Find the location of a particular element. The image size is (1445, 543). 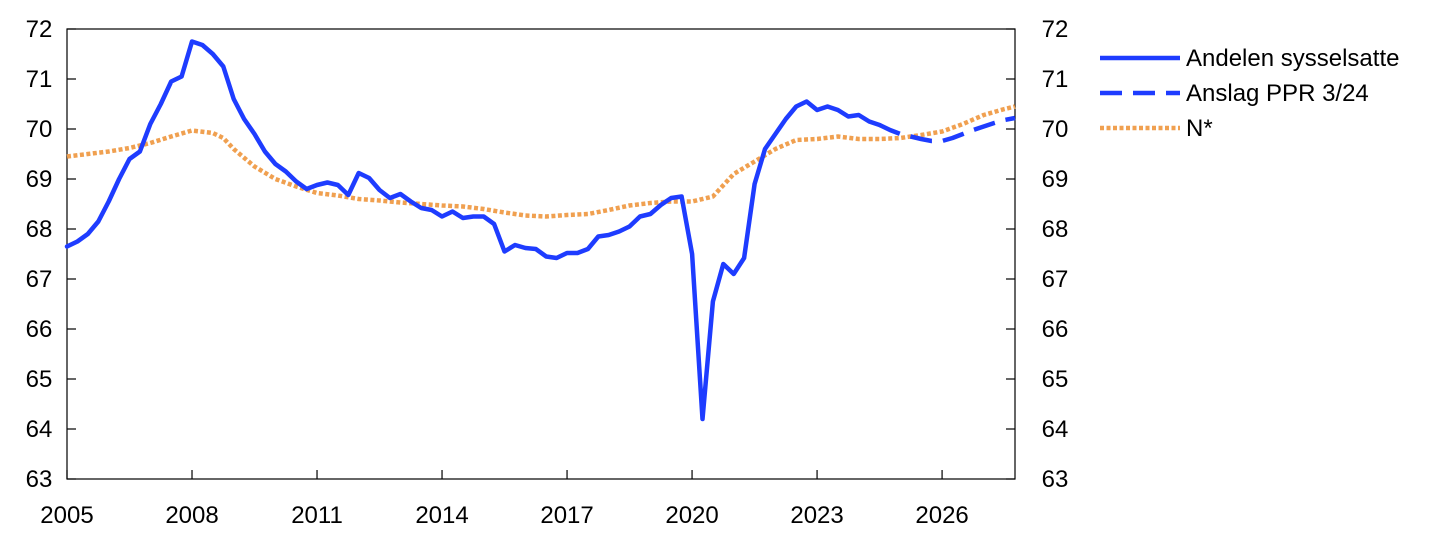

y-tick-label-right: 71 is located at coordinates (1055, 79).